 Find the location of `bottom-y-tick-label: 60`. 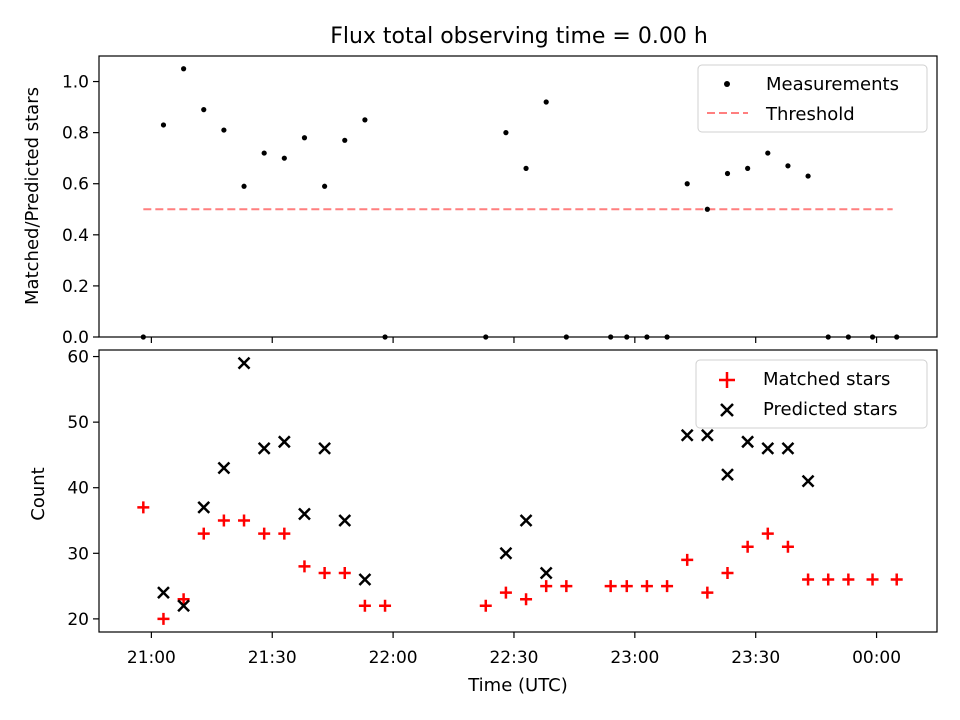

bottom-y-tick-label: 60 is located at coordinates (78, 358).